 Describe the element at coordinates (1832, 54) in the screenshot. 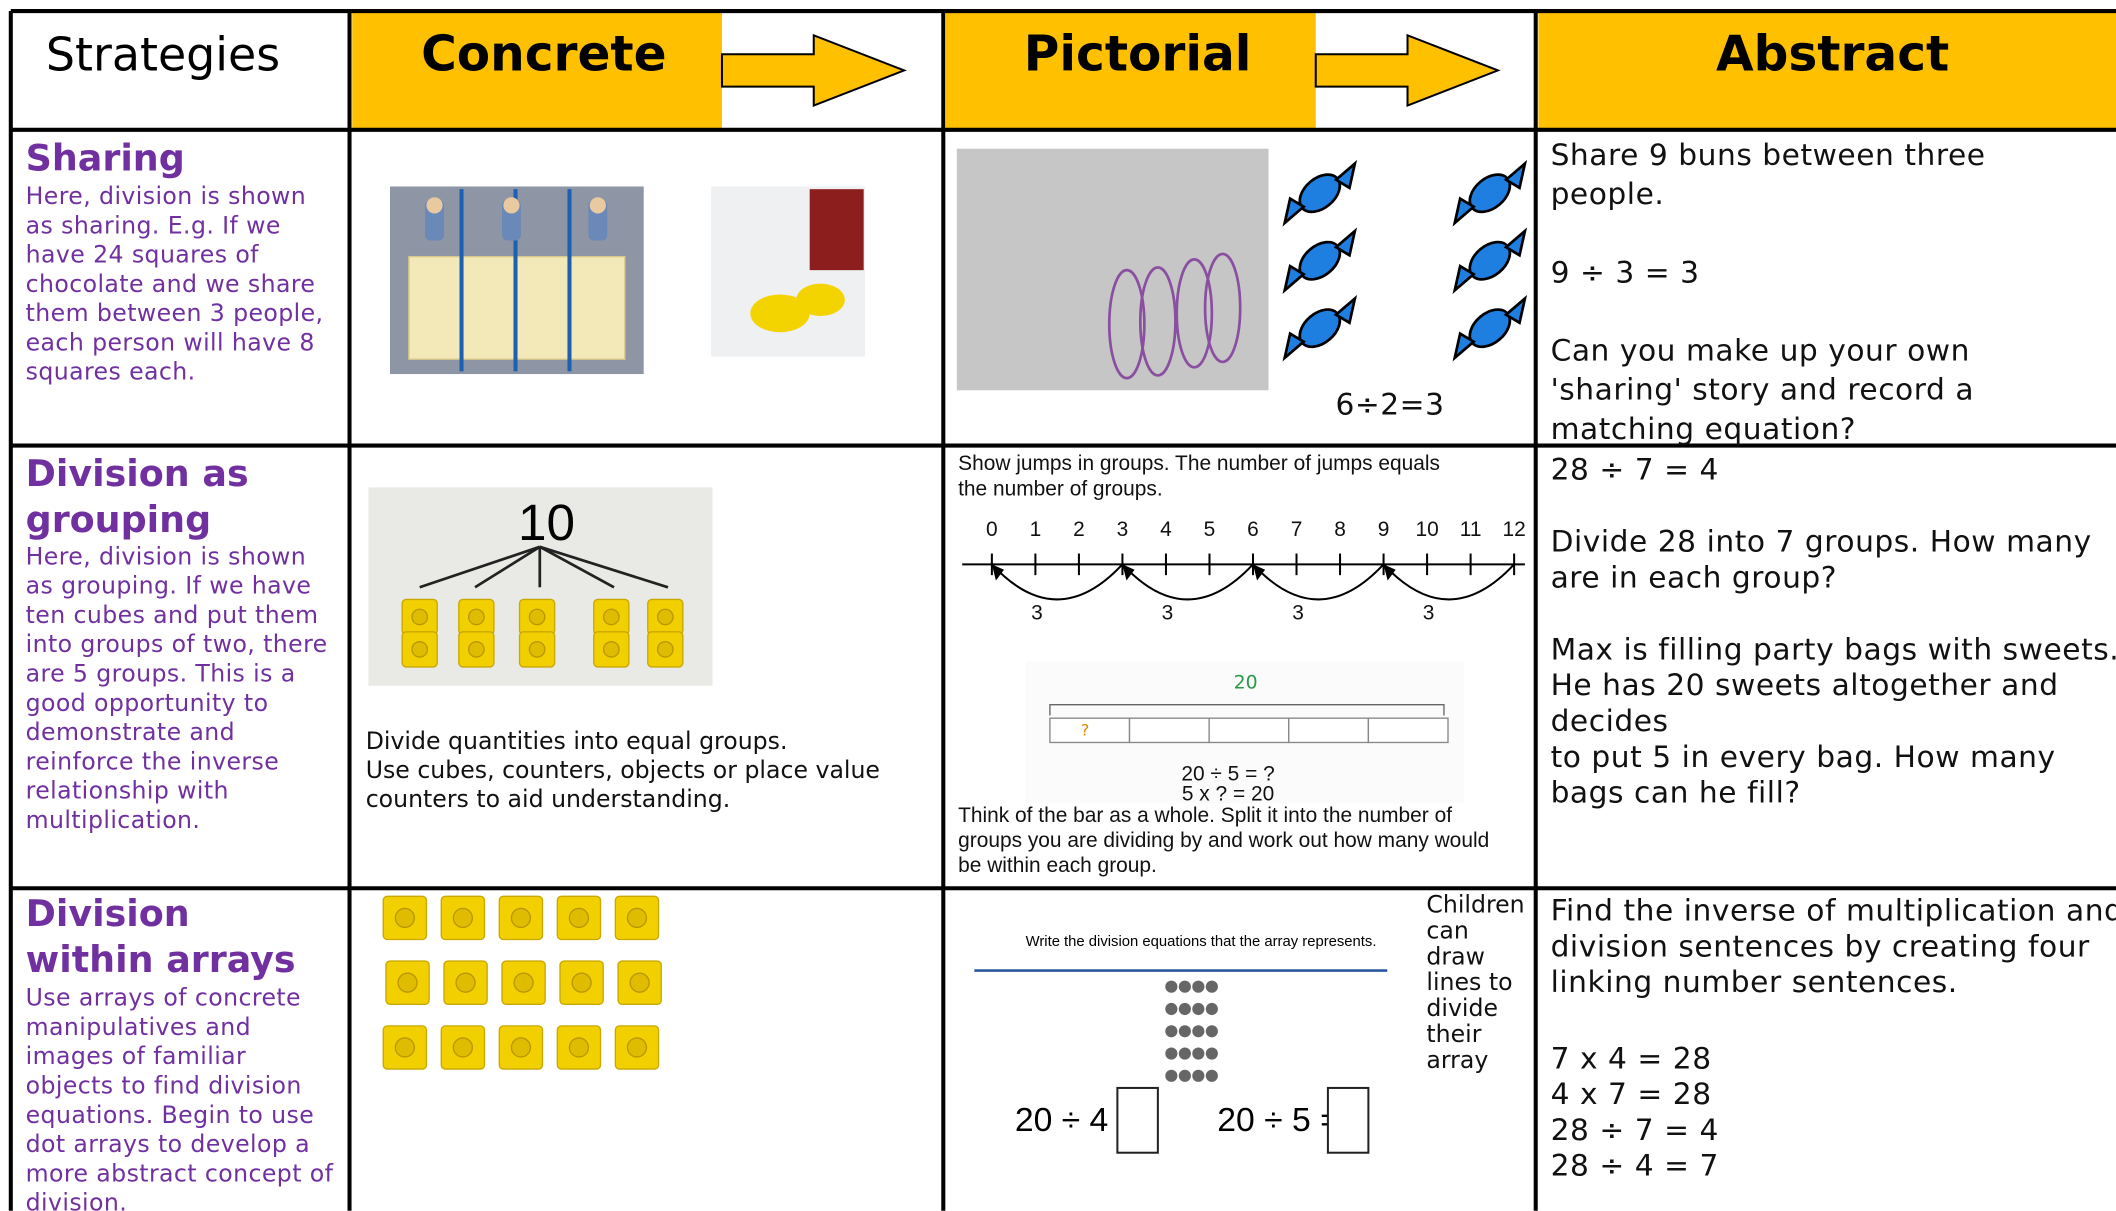

I see `header-abstract: Abstract` at that location.